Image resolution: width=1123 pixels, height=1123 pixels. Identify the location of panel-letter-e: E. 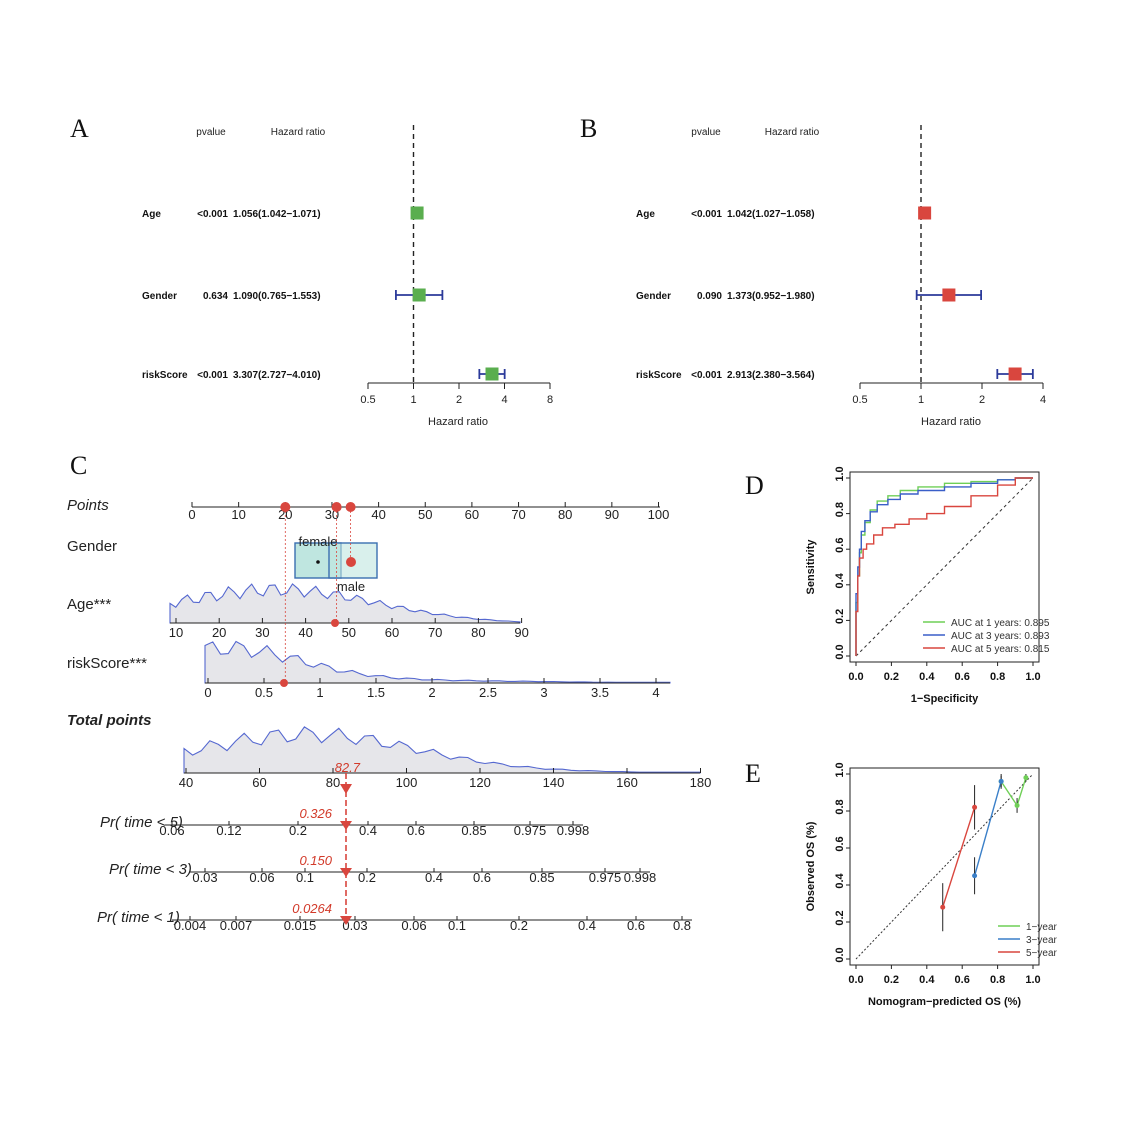
(753, 773).